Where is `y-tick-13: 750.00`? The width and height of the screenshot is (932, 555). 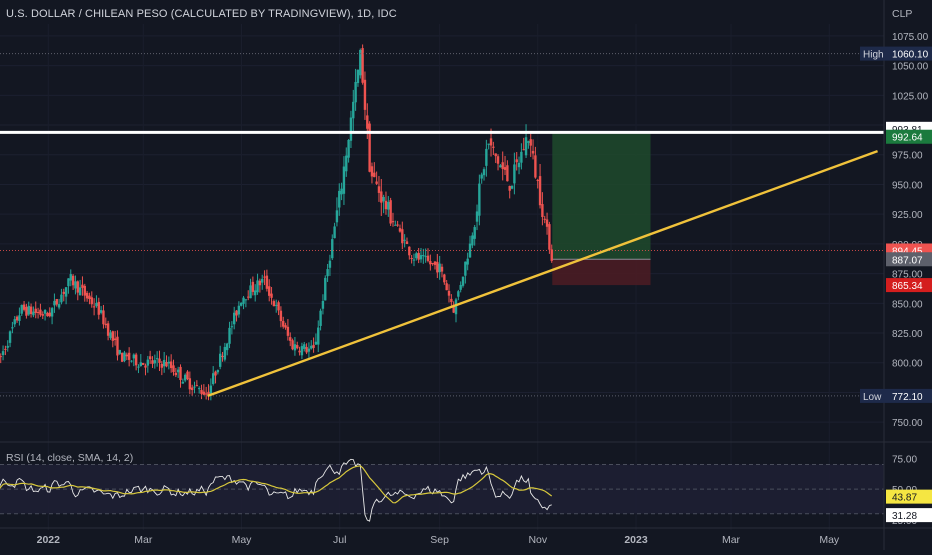
y-tick-13: 750.00 is located at coordinates (907, 423).